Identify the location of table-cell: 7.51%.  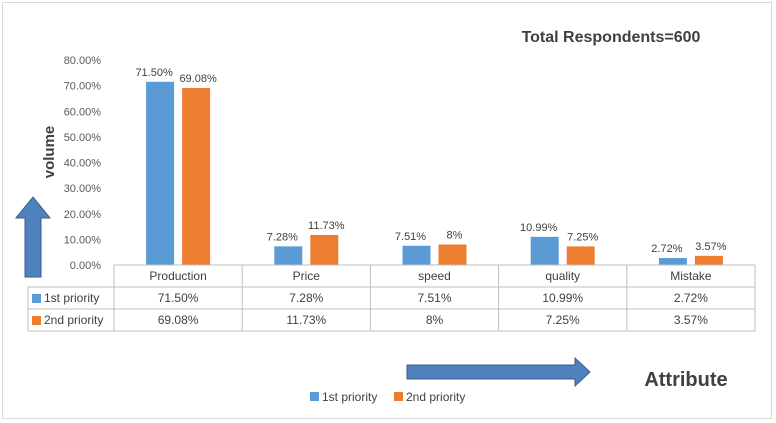
(434, 298).